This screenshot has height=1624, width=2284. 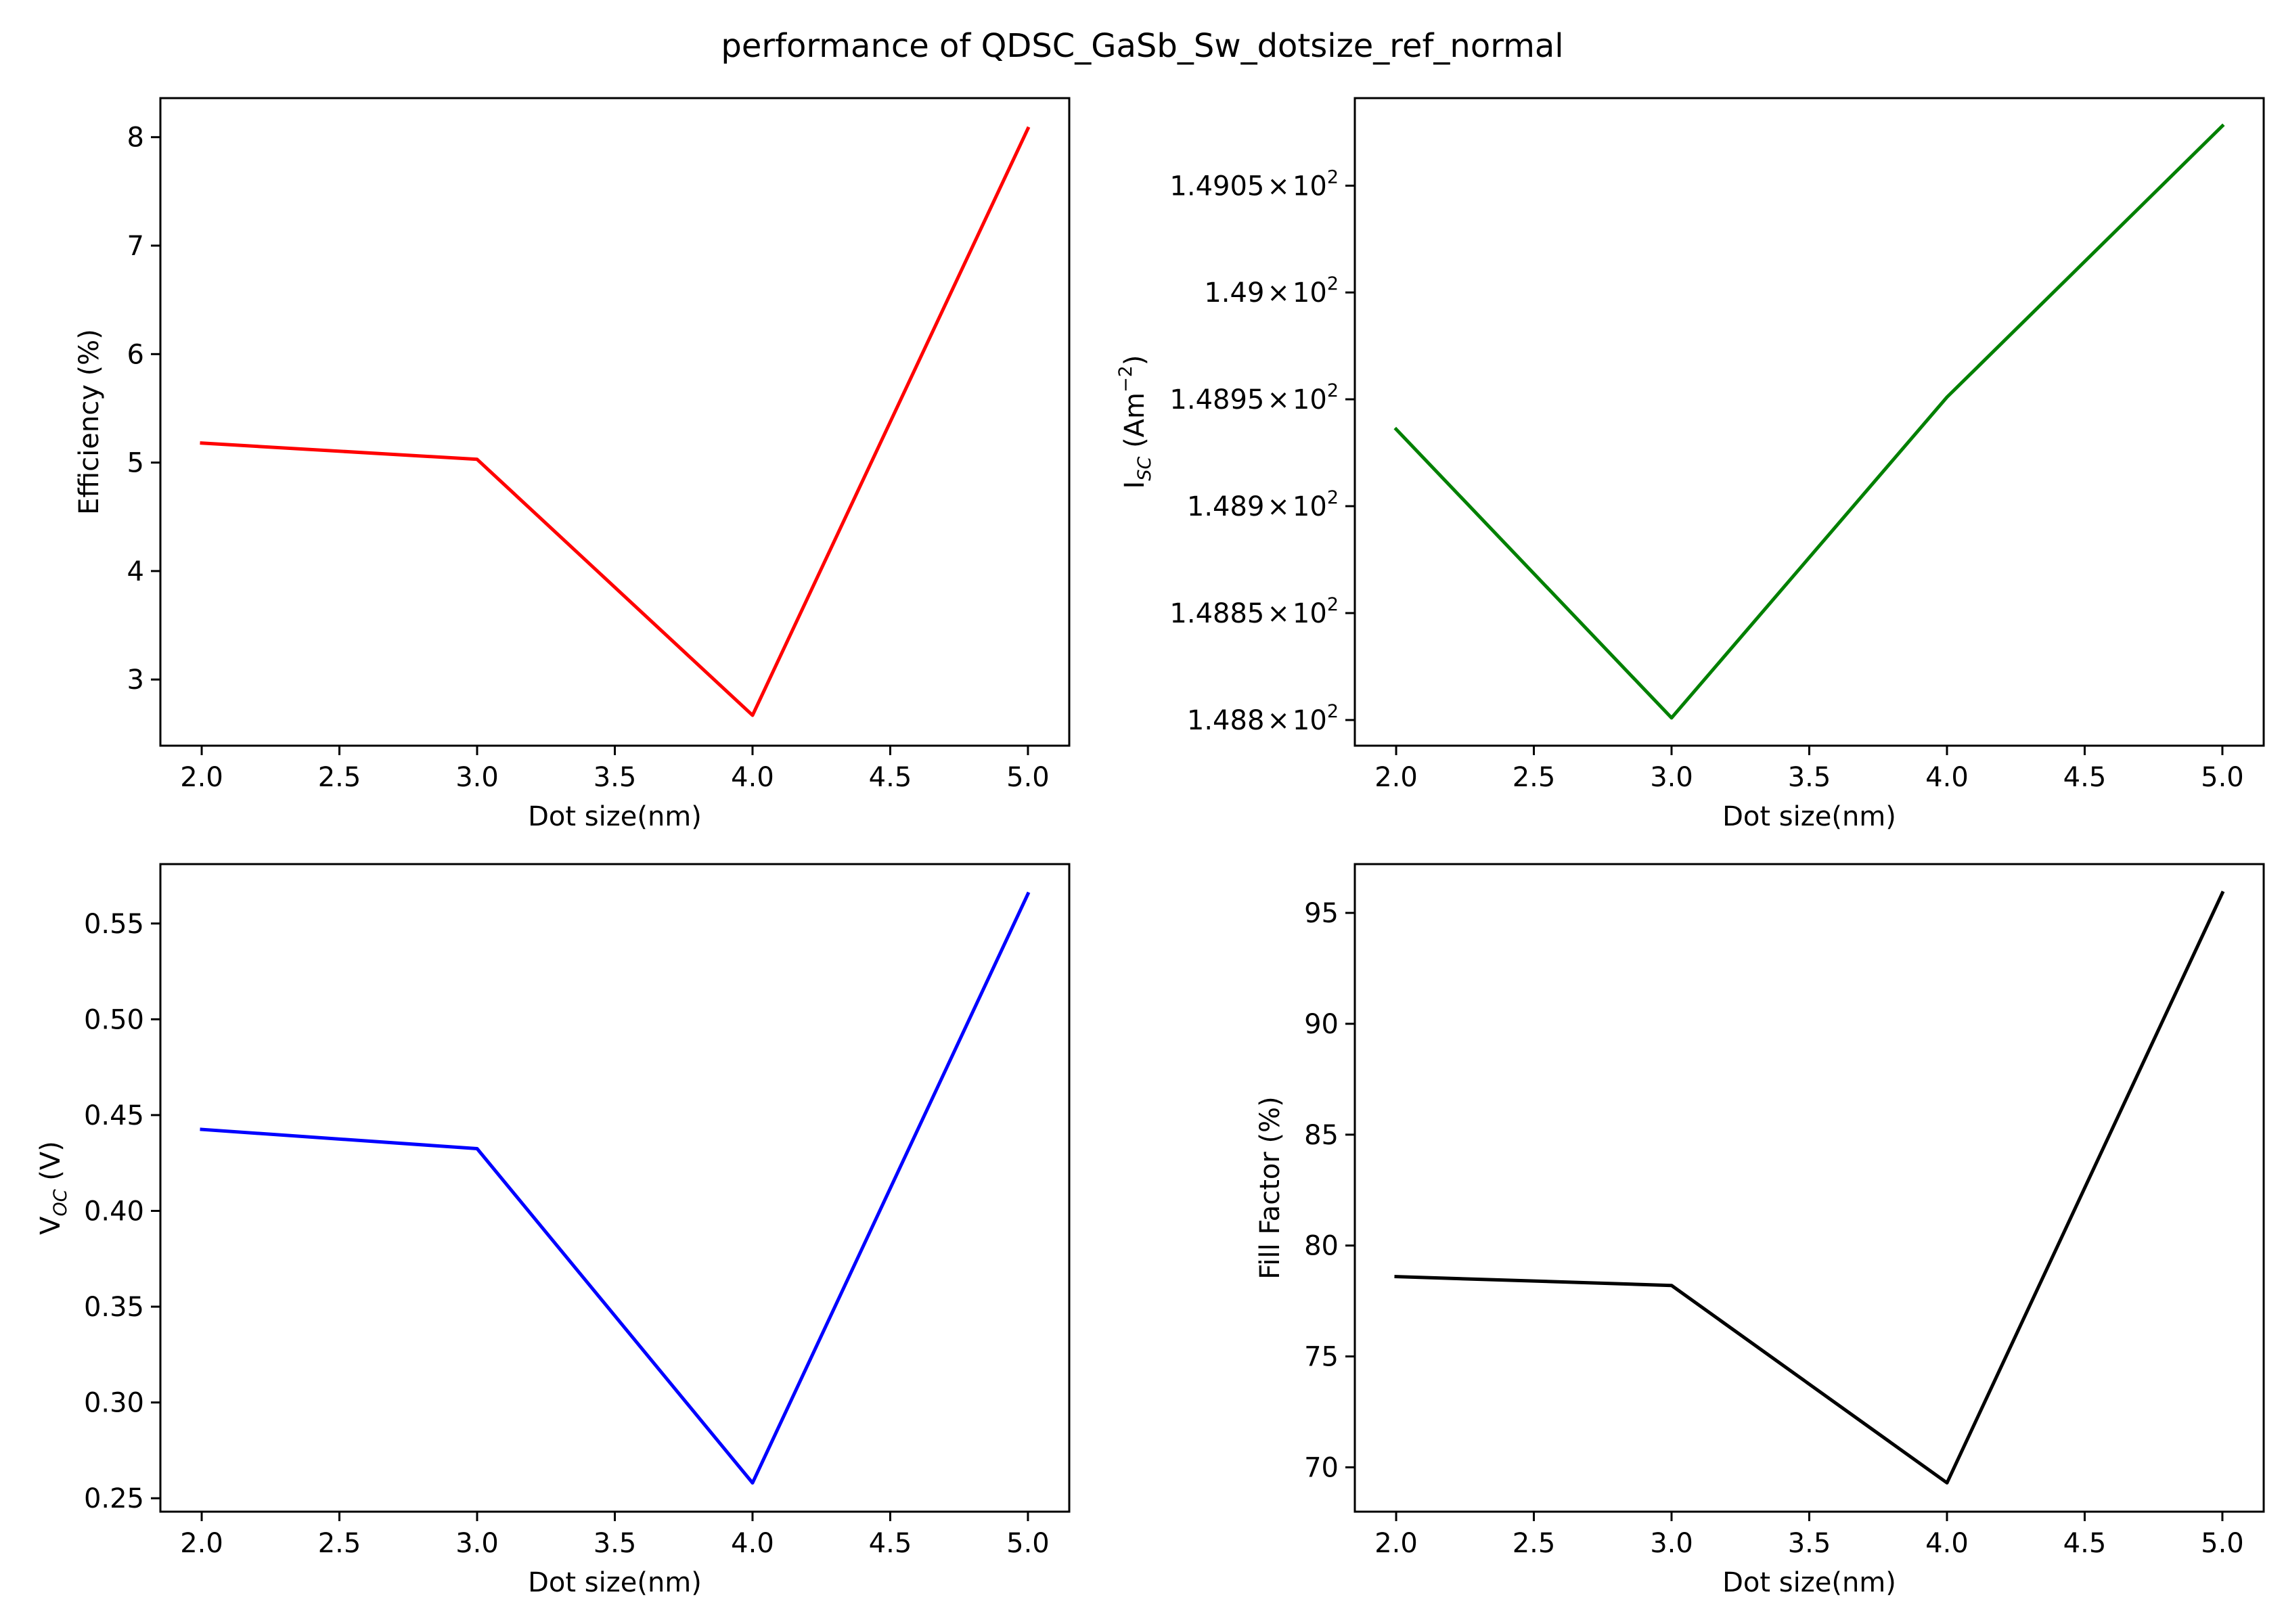 What do you see at coordinates (114, 1307) in the screenshot?
I see `voc-y-tick-label: 0.35` at bounding box center [114, 1307].